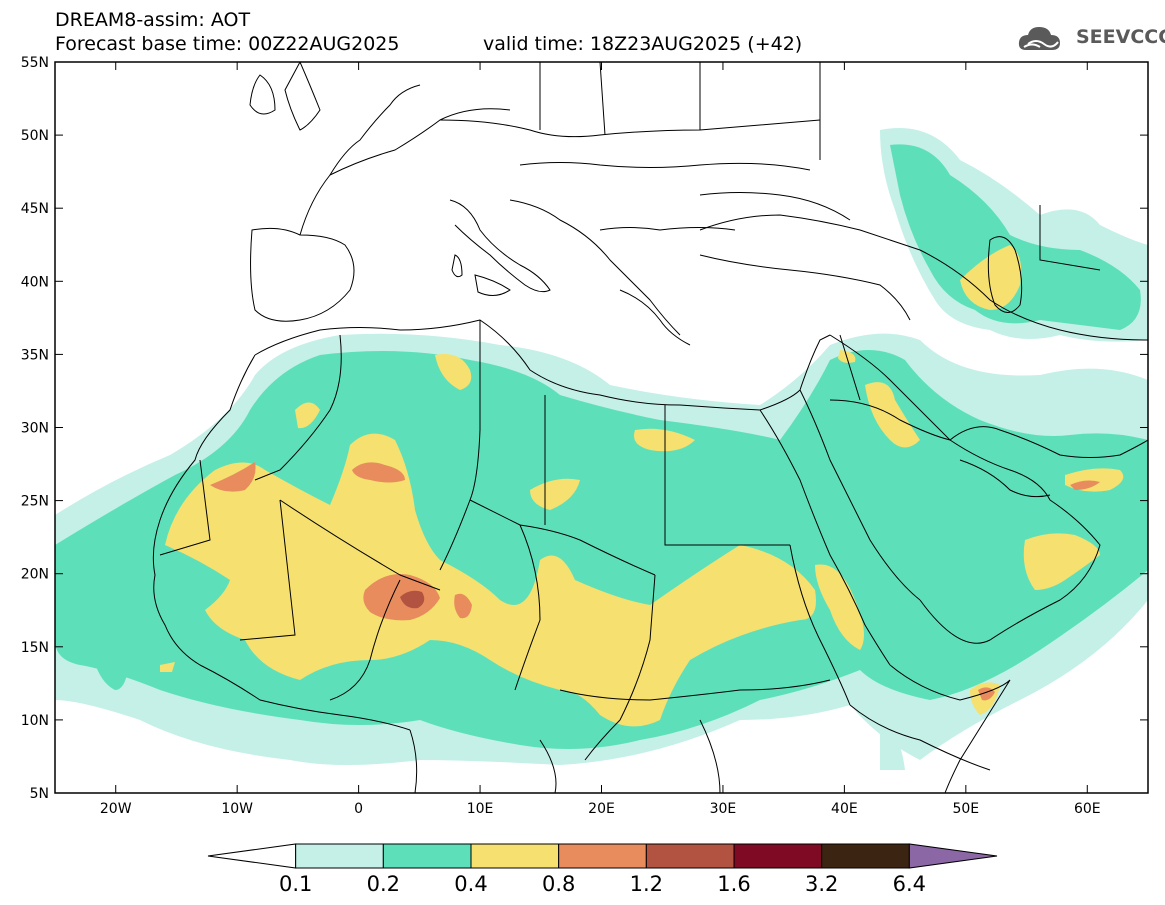 This screenshot has height=905, width=1165. What do you see at coordinates (35, 502) in the screenshot?
I see `lat-tick-label: 25N` at bounding box center [35, 502].